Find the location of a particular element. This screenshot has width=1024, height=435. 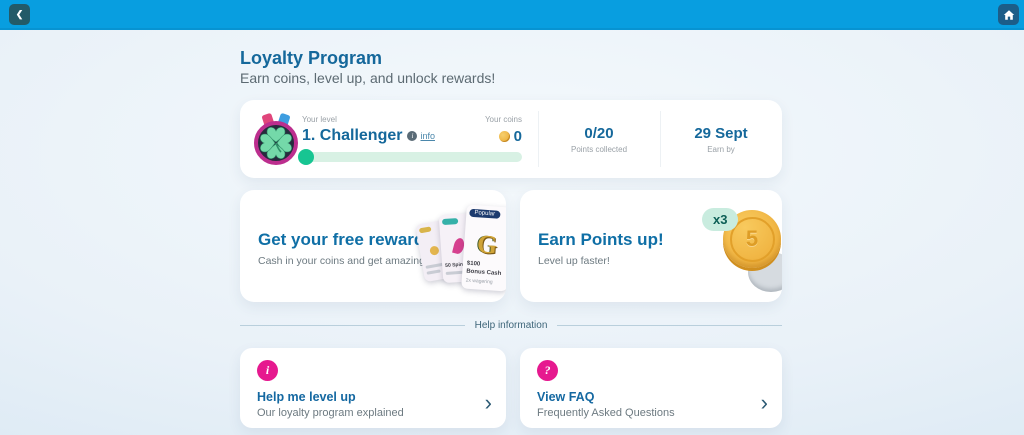

top-bar: ❮ is located at coordinates (512, 15).